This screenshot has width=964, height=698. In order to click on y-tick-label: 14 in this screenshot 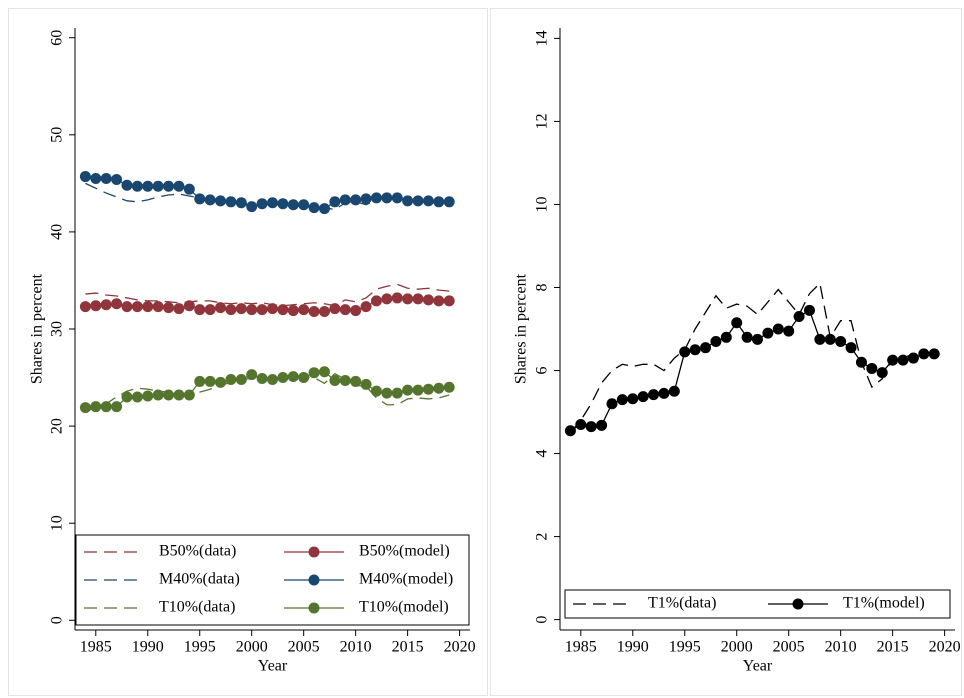, I will do `click(542, 38)`.